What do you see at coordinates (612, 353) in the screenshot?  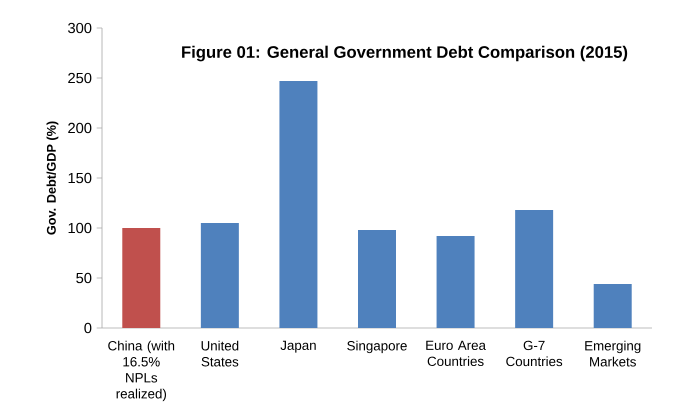 I see `x-tick-label: Emerging Markets` at bounding box center [612, 353].